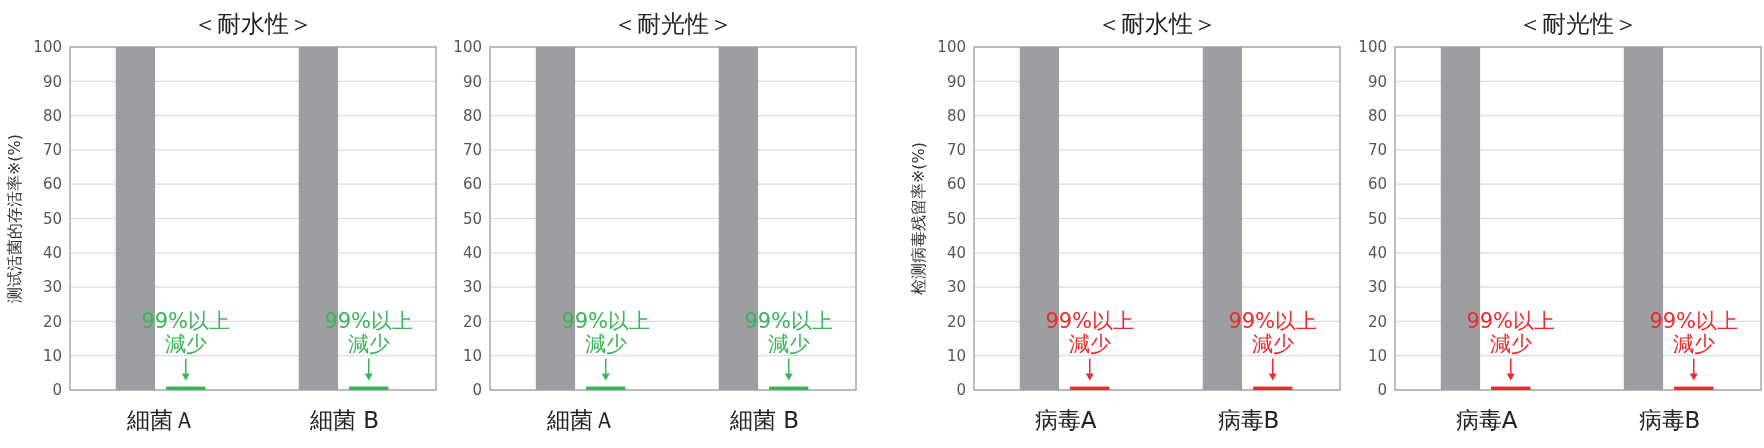 Image resolution: width=1764 pixels, height=448 pixels. Describe the element at coordinates (14, 218) in the screenshot. I see `y-axis-title: 测试活菌的存活率※(%)` at that location.